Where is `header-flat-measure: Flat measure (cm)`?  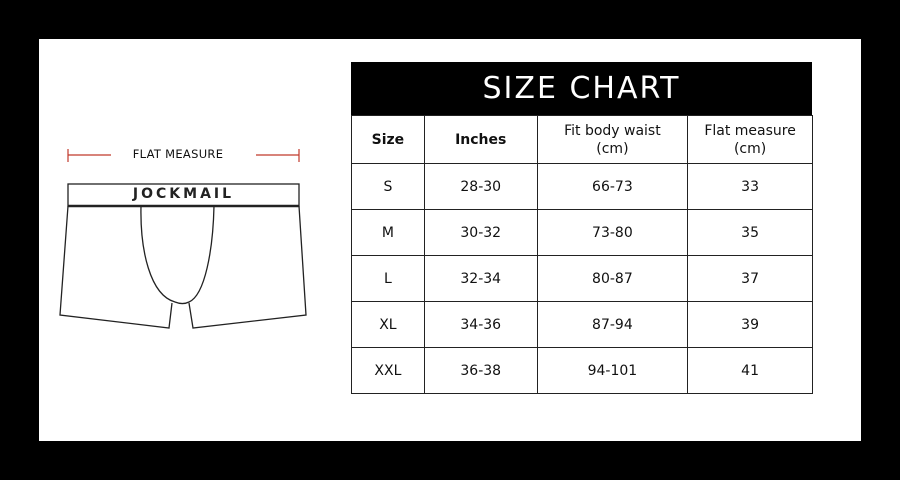
header-flat-measure: Flat measure (cm) is located at coordinates (750, 139).